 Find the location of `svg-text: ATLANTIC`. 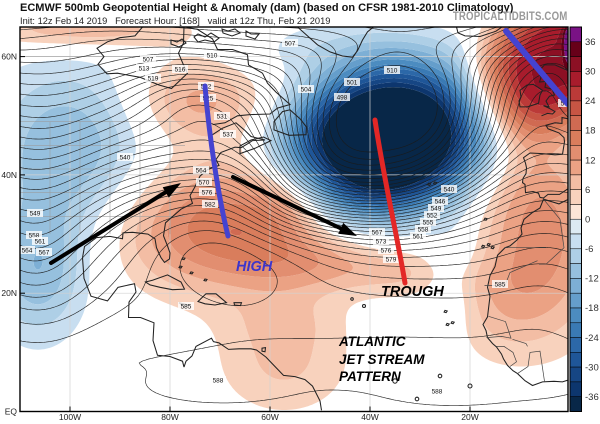

svg-text: ATLANTIC is located at coordinates (372, 341).